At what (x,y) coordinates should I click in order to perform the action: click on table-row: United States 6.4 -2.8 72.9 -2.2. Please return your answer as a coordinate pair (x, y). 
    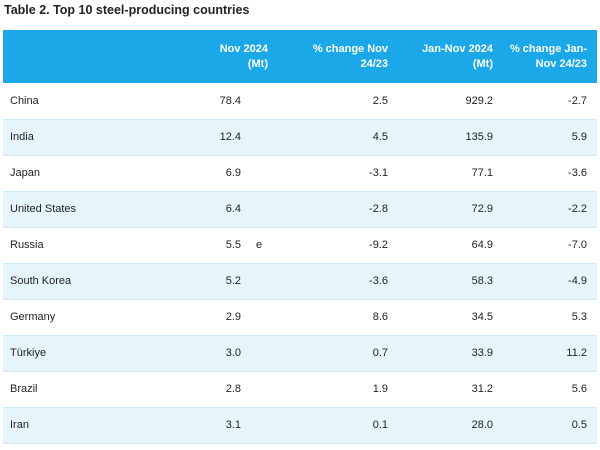
    Looking at the image, I should click on (300, 209).